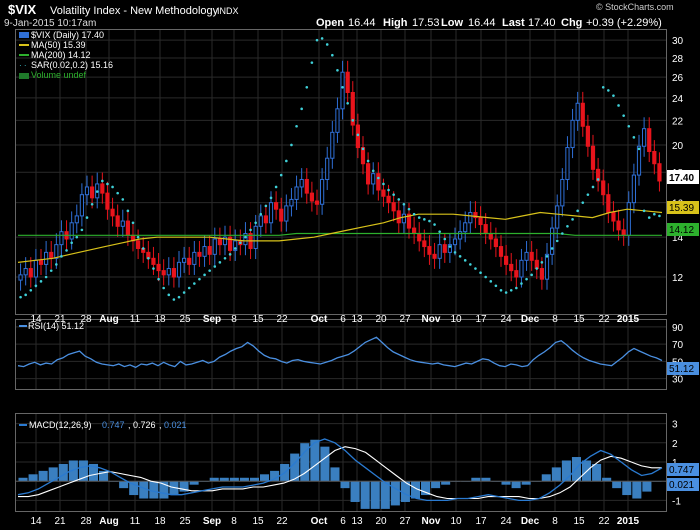 The width and height of the screenshot is (700, 530). What do you see at coordinates (604, 319) in the screenshot?
I see `x-tick-label: 22` at bounding box center [604, 319].